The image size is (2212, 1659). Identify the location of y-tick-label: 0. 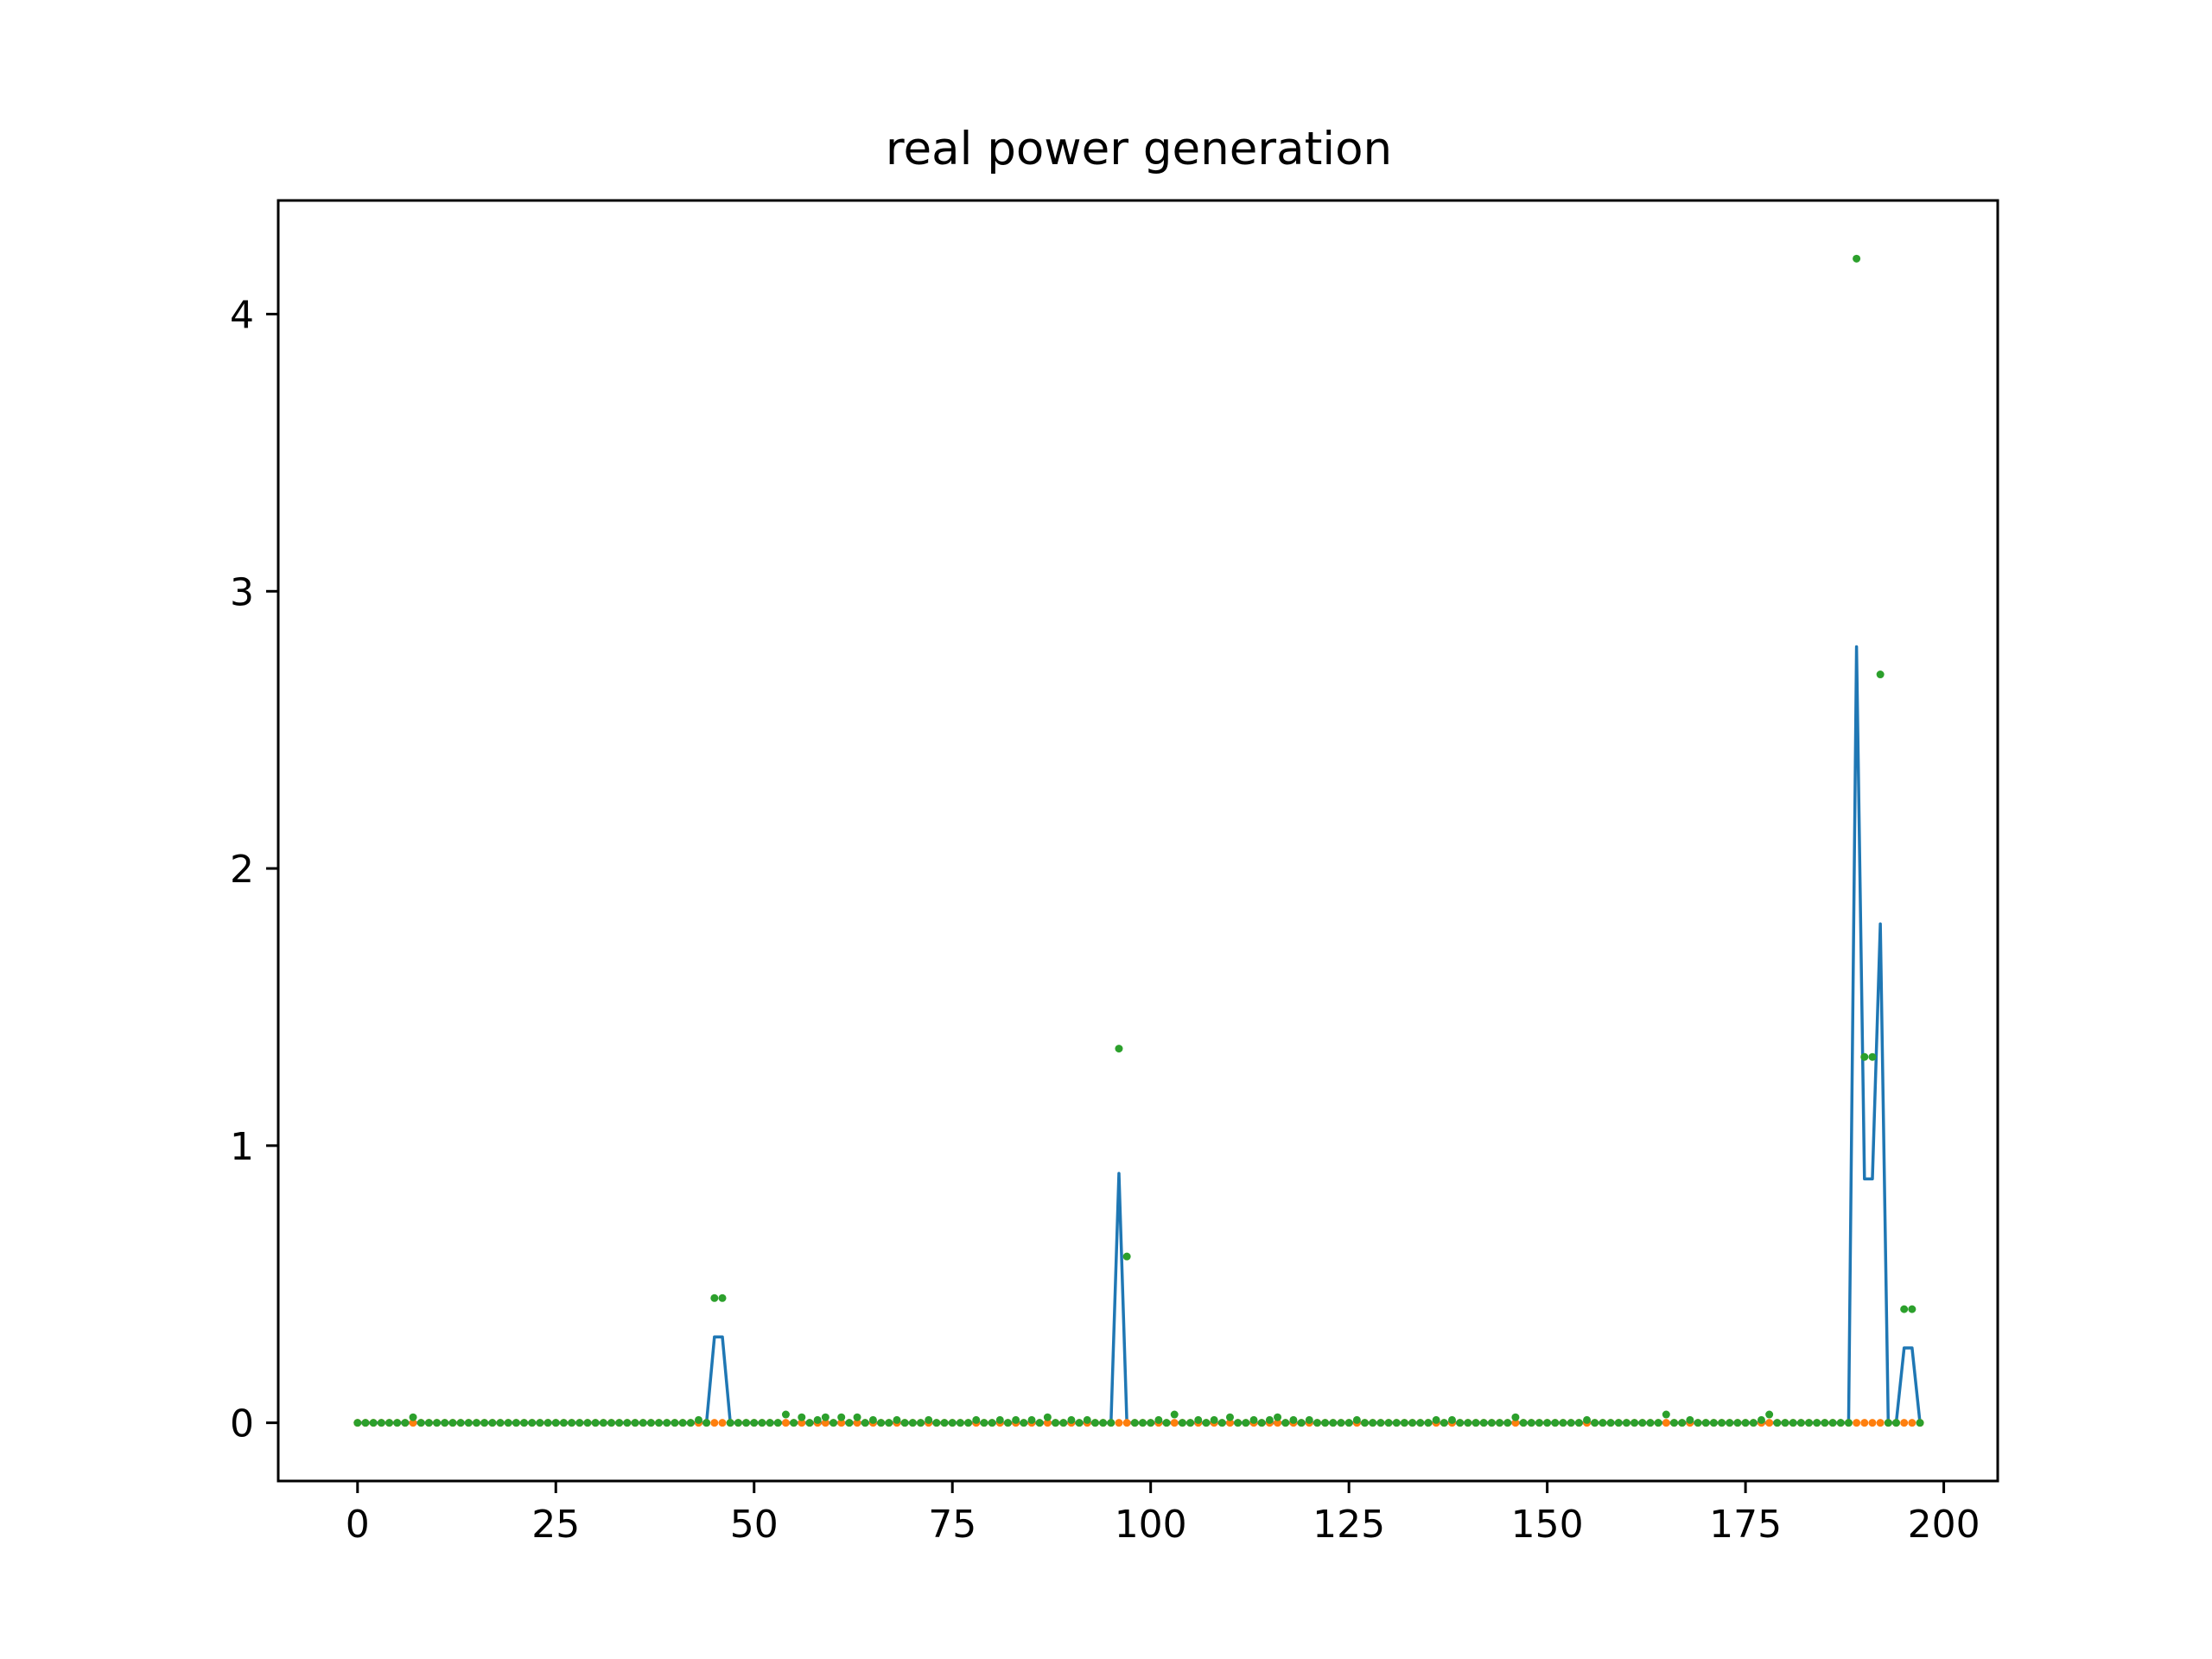
(242, 1424).